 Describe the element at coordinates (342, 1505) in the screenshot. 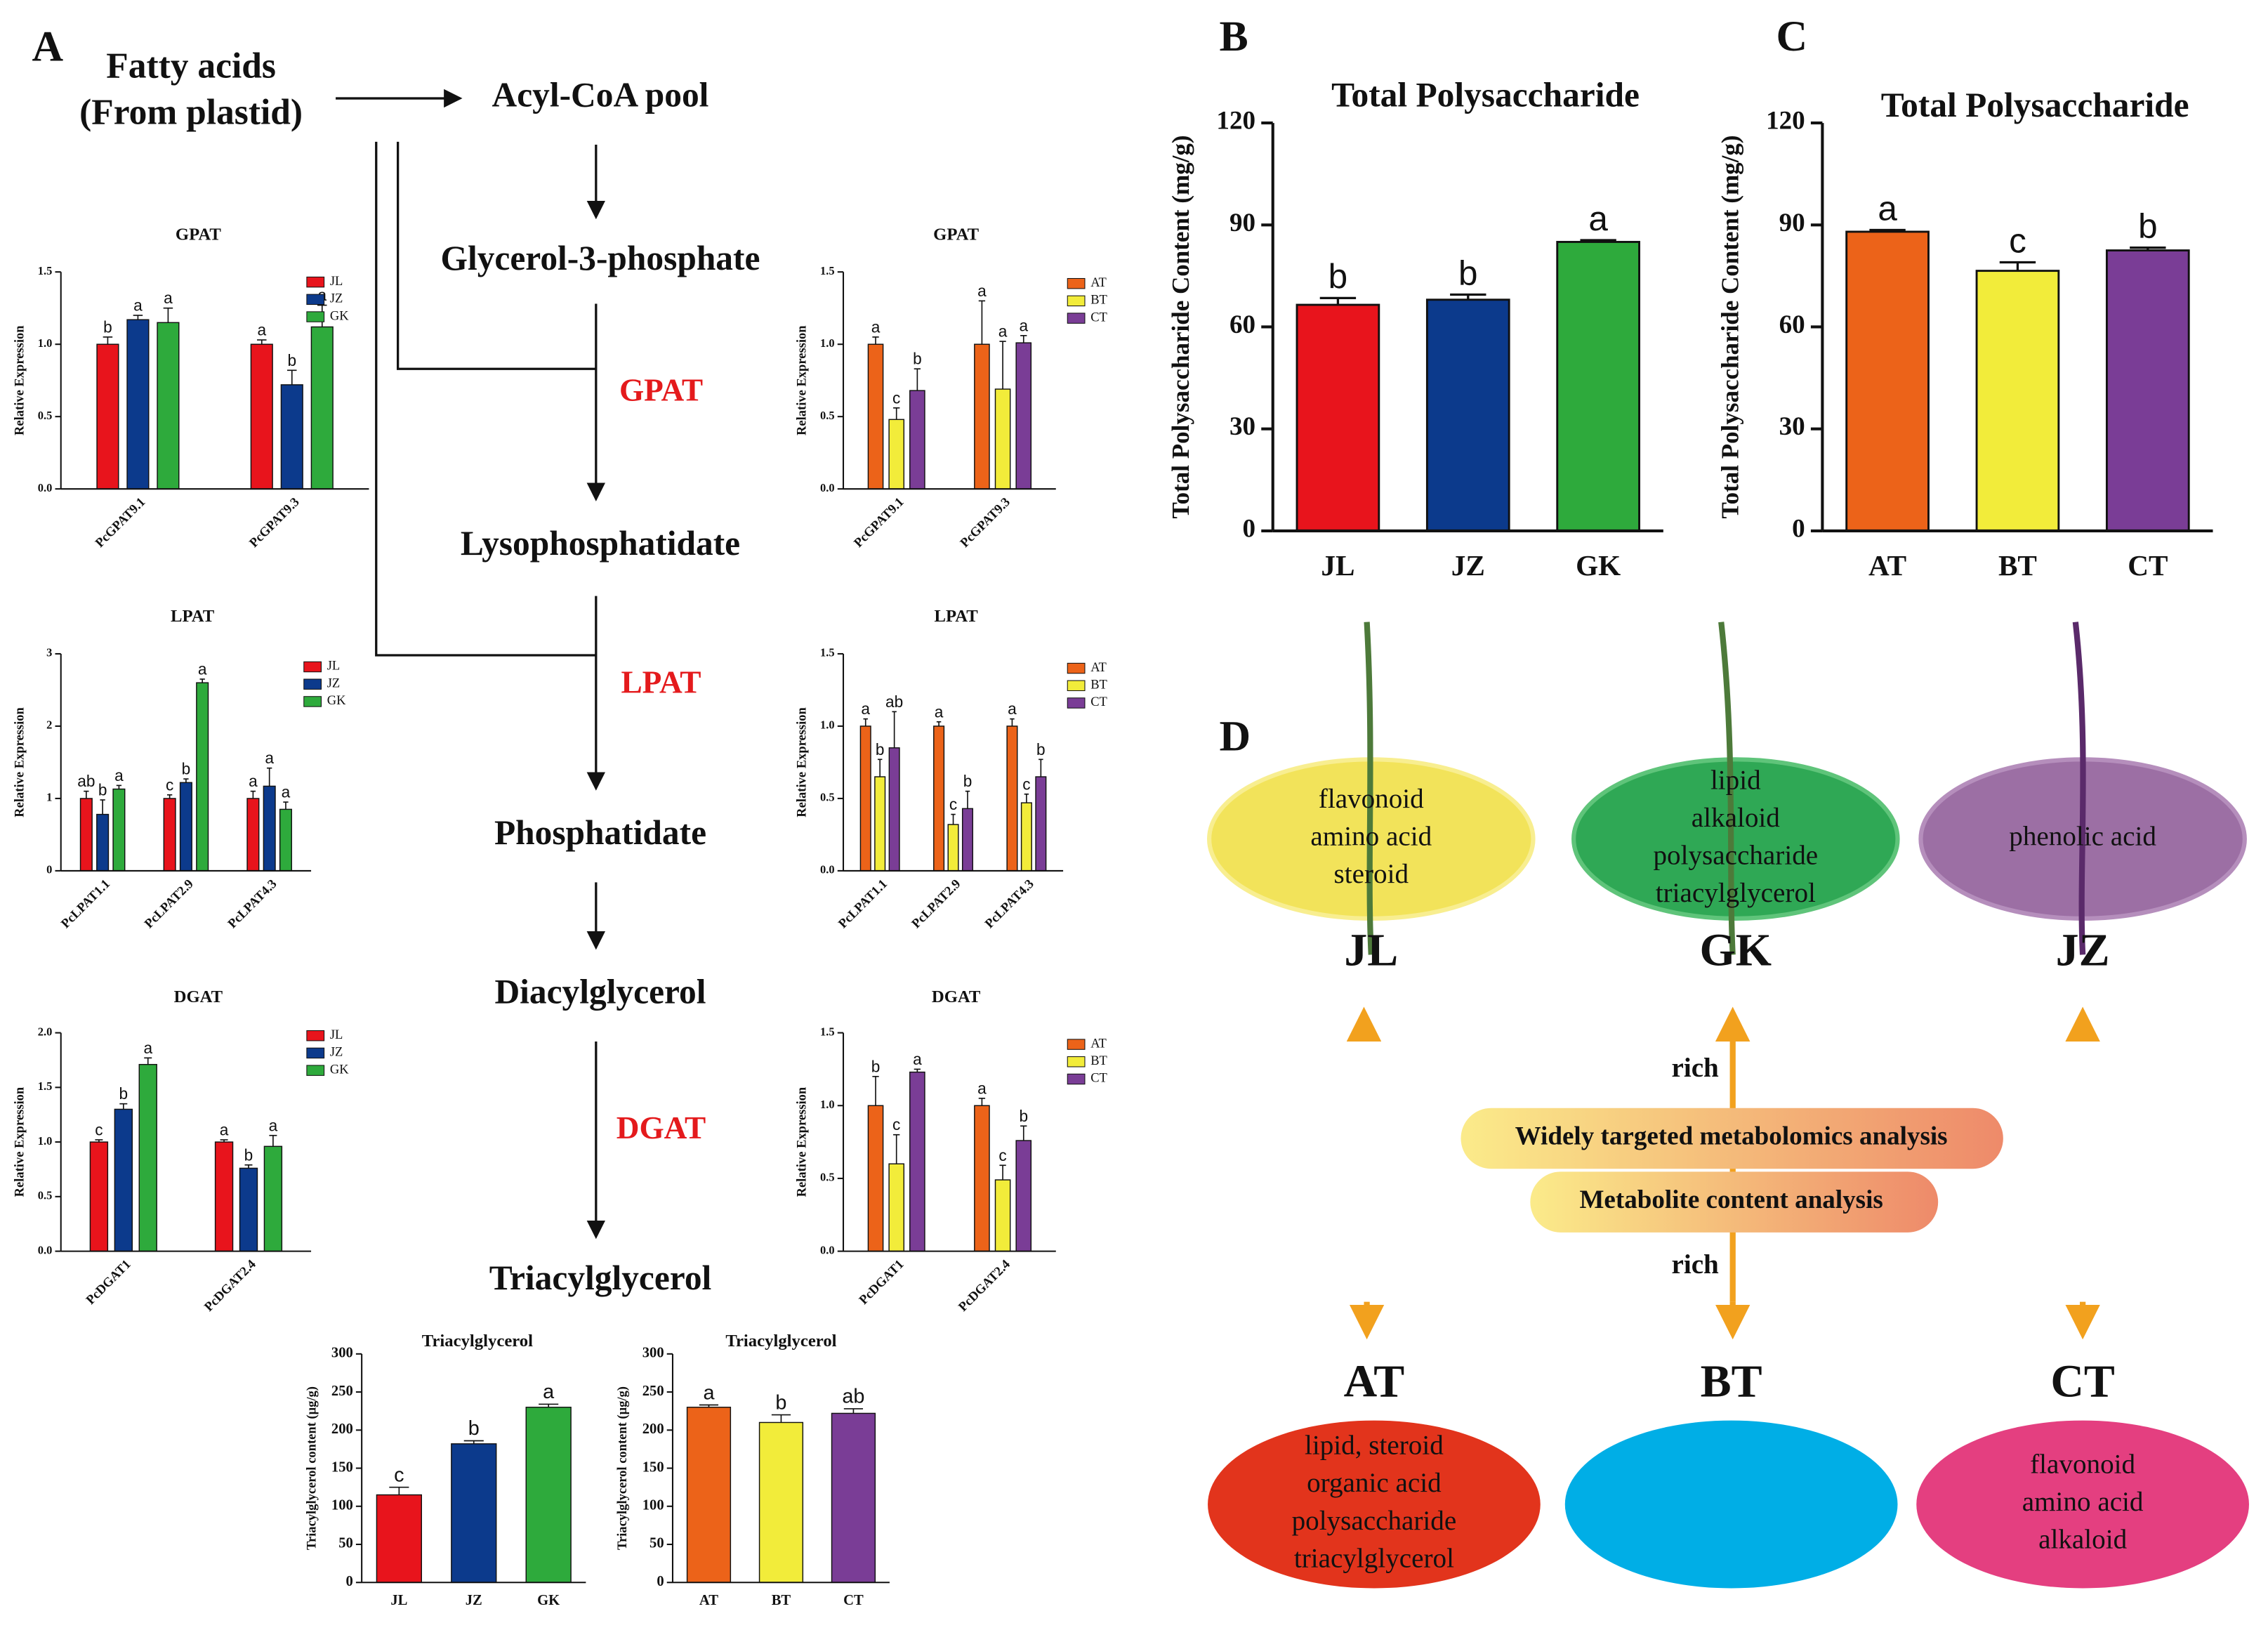

I see `y-tick-label: 100` at that location.